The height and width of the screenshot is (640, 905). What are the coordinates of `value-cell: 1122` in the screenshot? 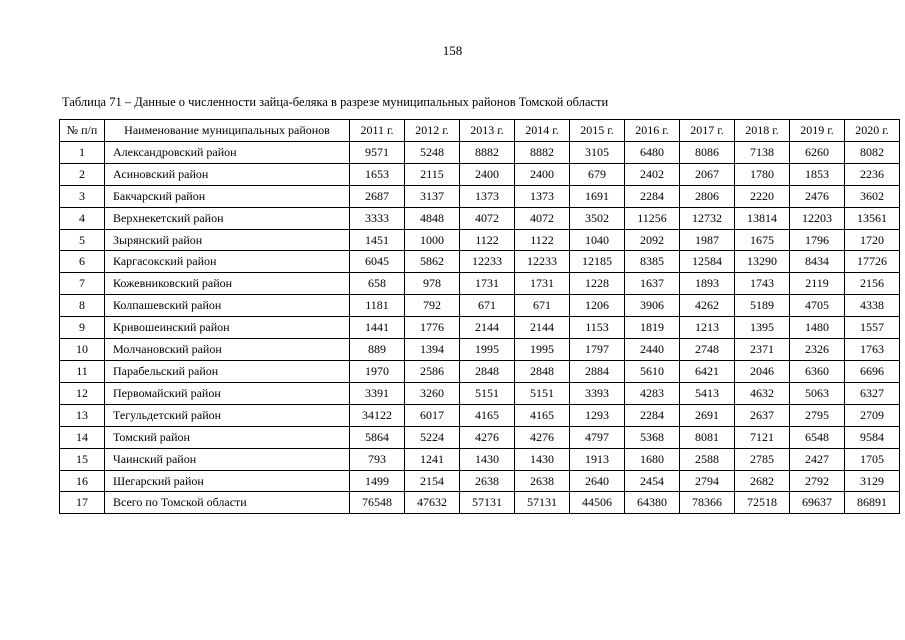 It's located at (542, 240).